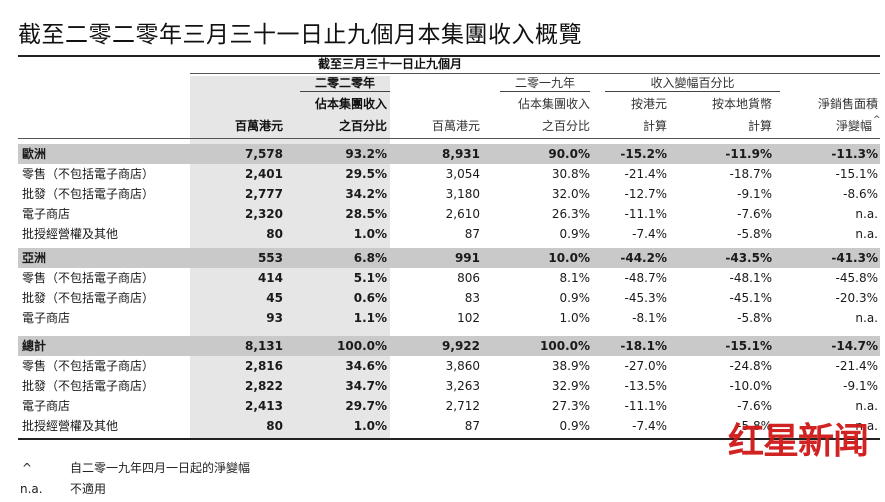 This screenshot has height=502, width=885. I want to click on row-label: 批授經營權及其他, so click(70, 234).